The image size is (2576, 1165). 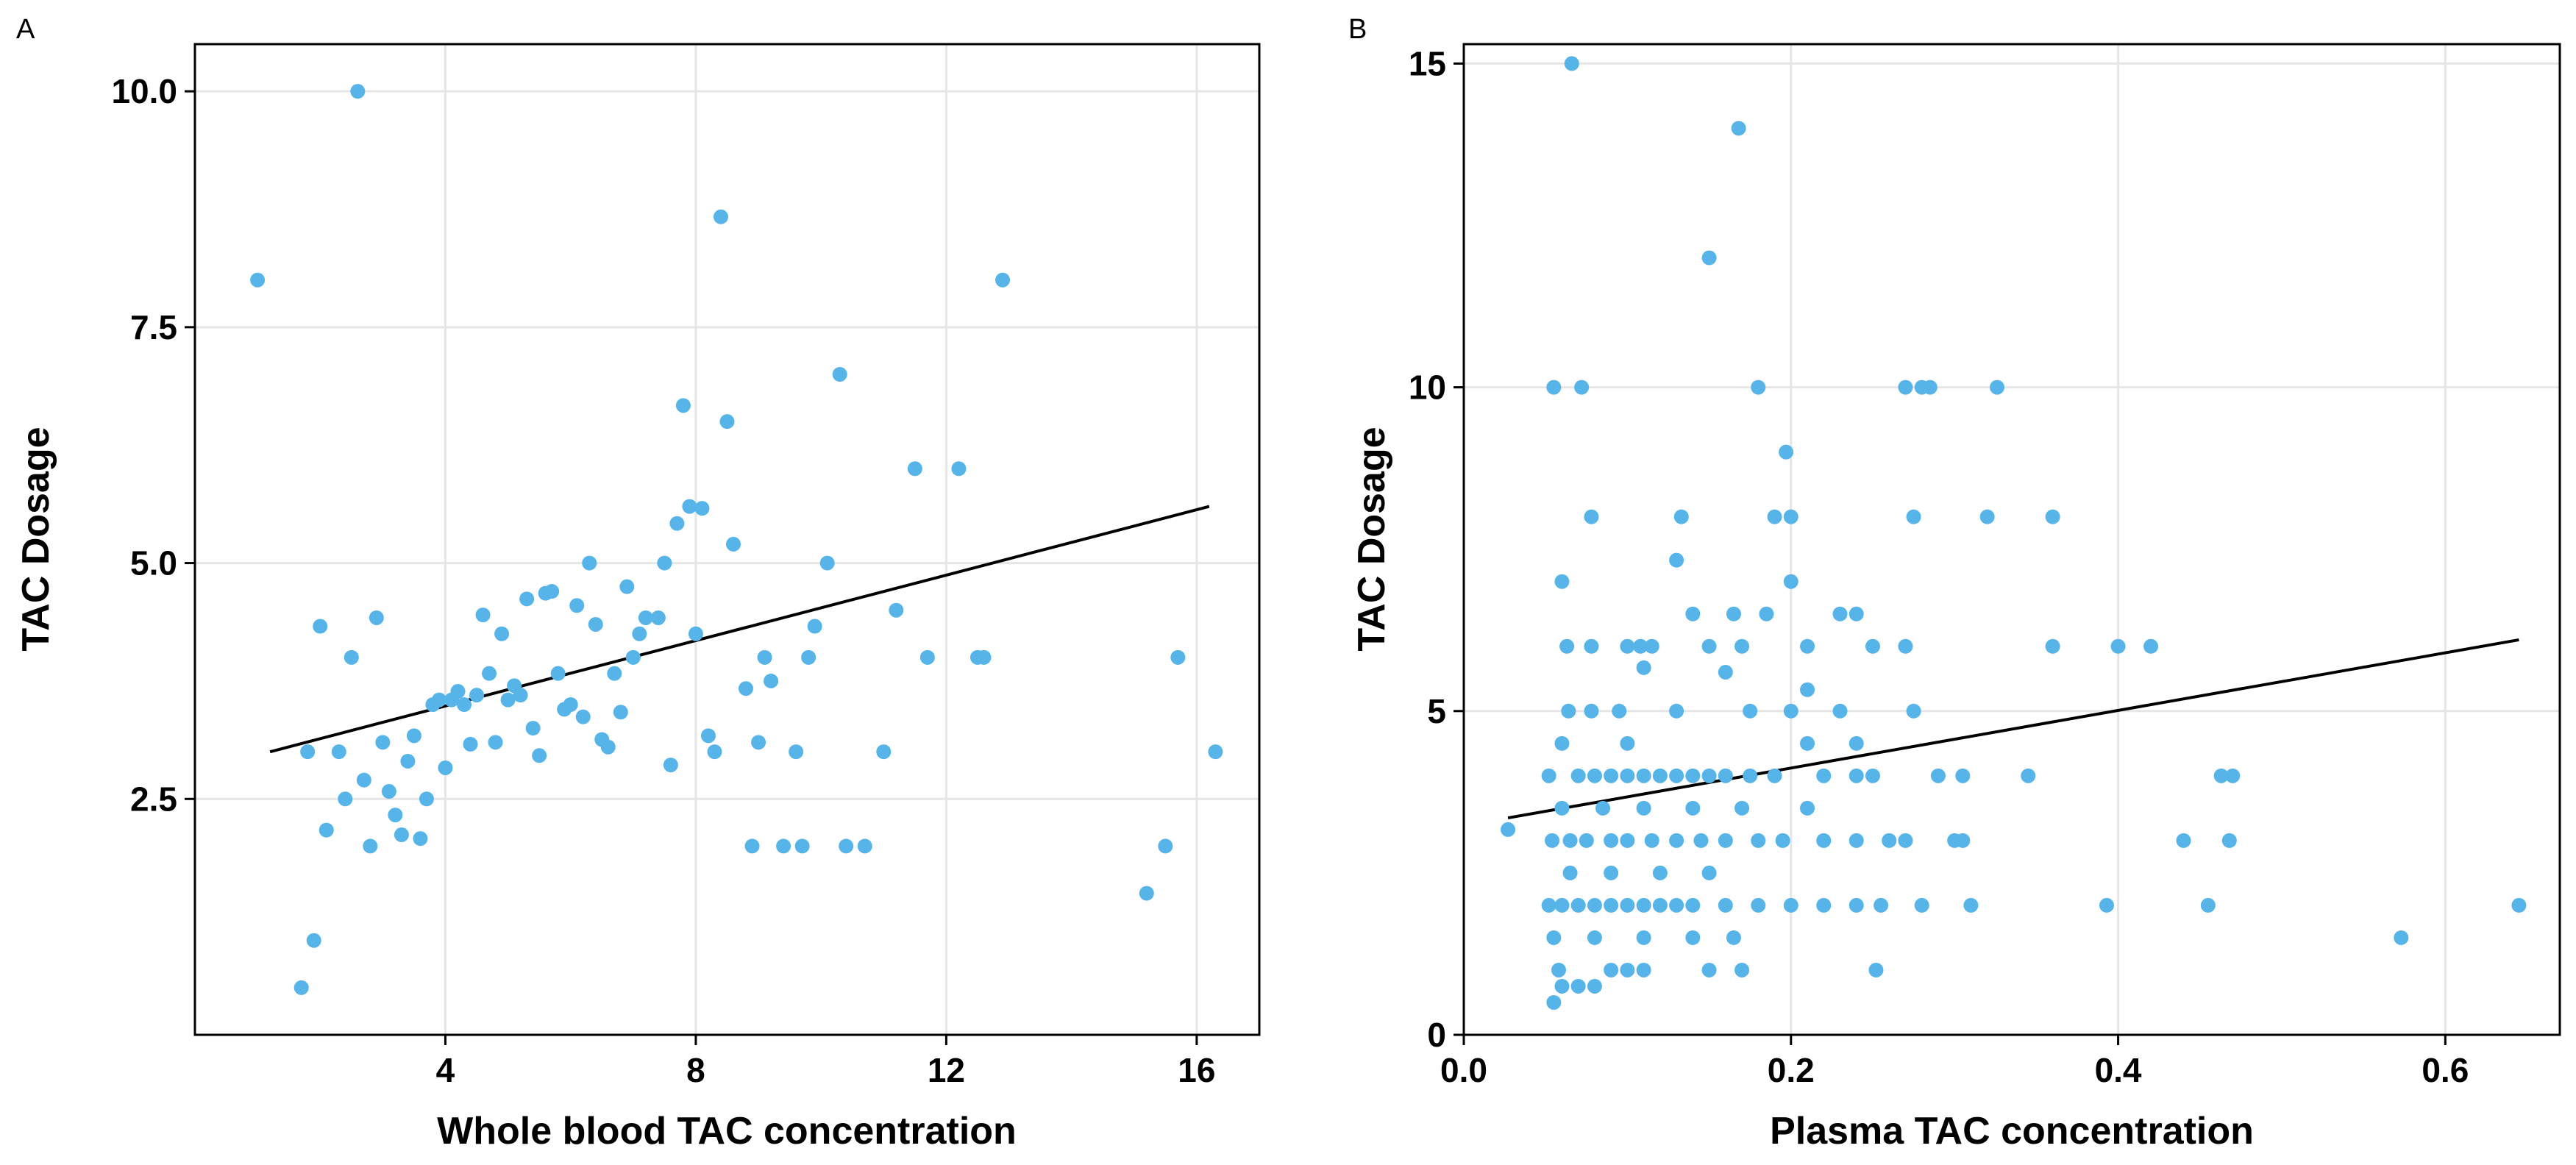 What do you see at coordinates (2445, 1070) in the screenshot?
I see `panel-b-x-tick-label: 0.6` at bounding box center [2445, 1070].